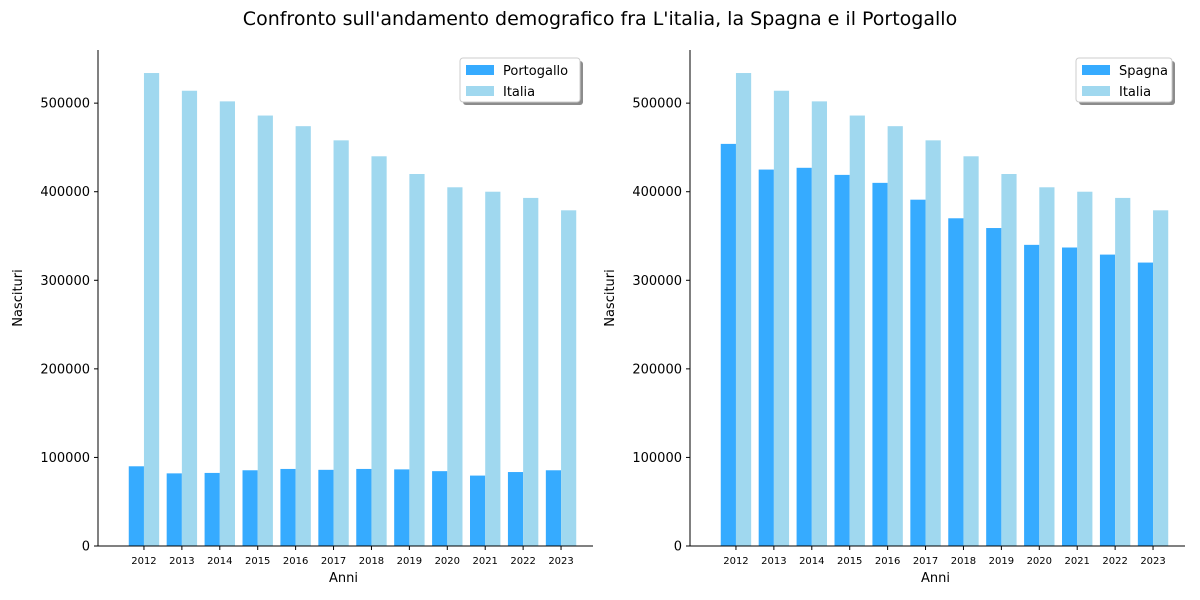  Describe the element at coordinates (728, 344) in the screenshot. I see `bar-spagna-2012` at that location.